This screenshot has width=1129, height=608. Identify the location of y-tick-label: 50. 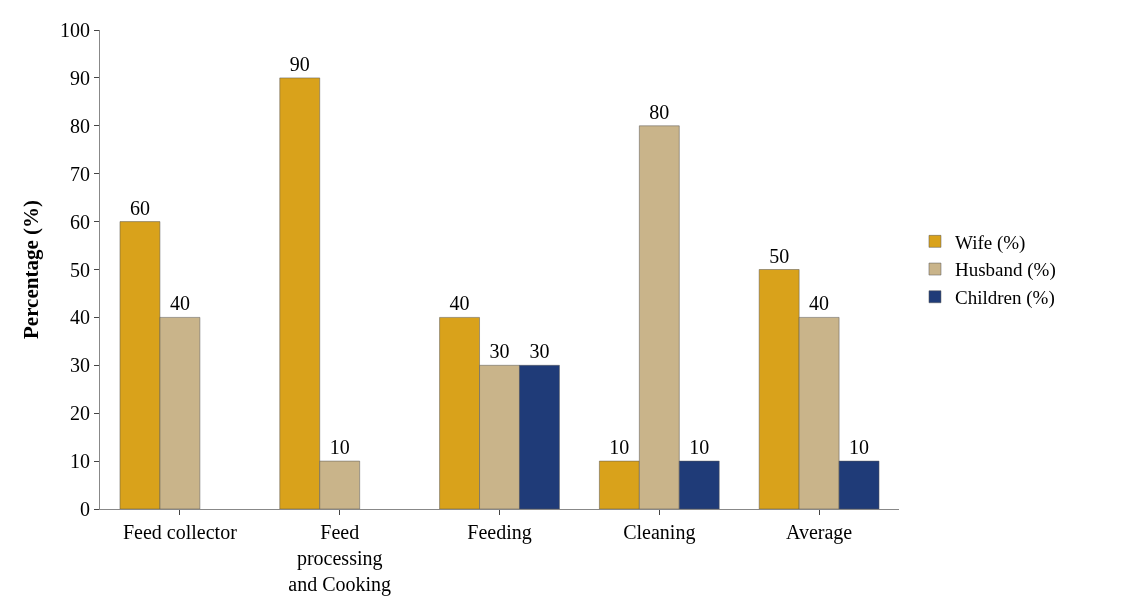
(80, 269).